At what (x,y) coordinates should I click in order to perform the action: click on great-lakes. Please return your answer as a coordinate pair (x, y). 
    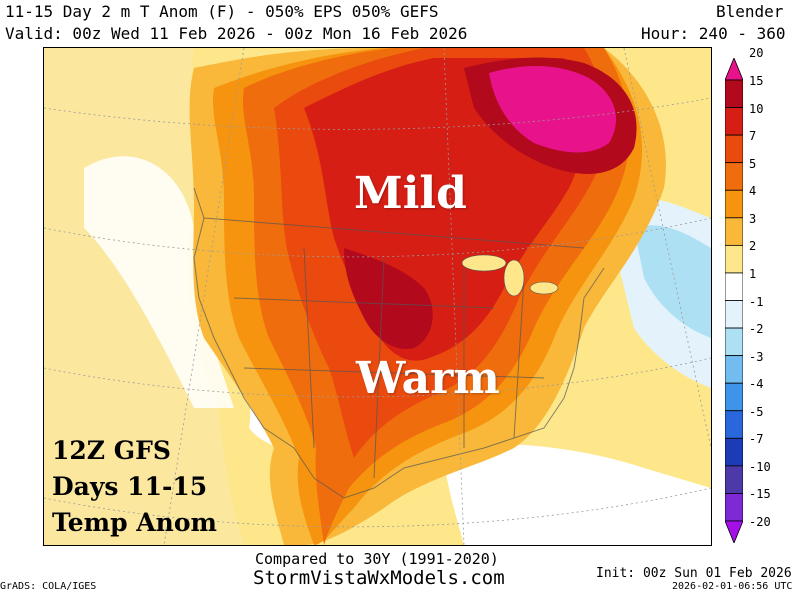
    Looking at the image, I should click on (510, 275).